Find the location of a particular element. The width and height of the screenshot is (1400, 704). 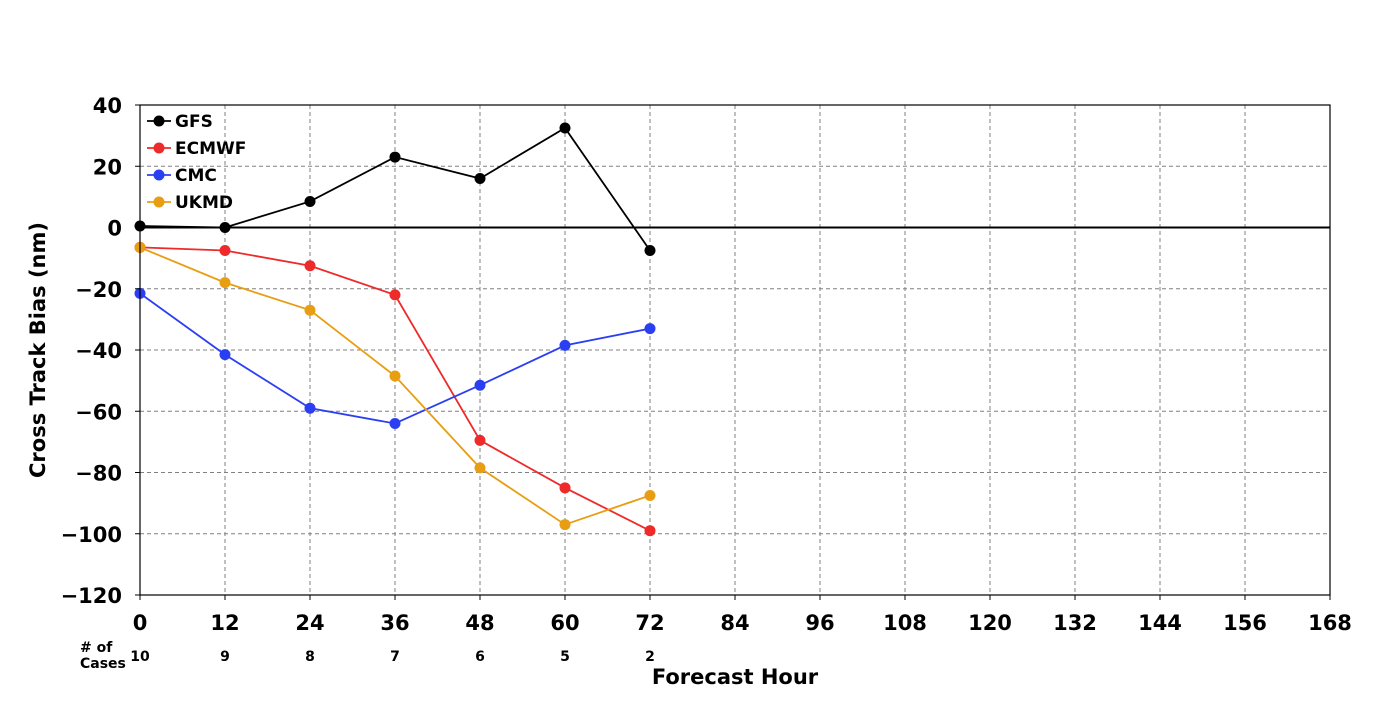

x-tick-label: 12 is located at coordinates (224, 623).